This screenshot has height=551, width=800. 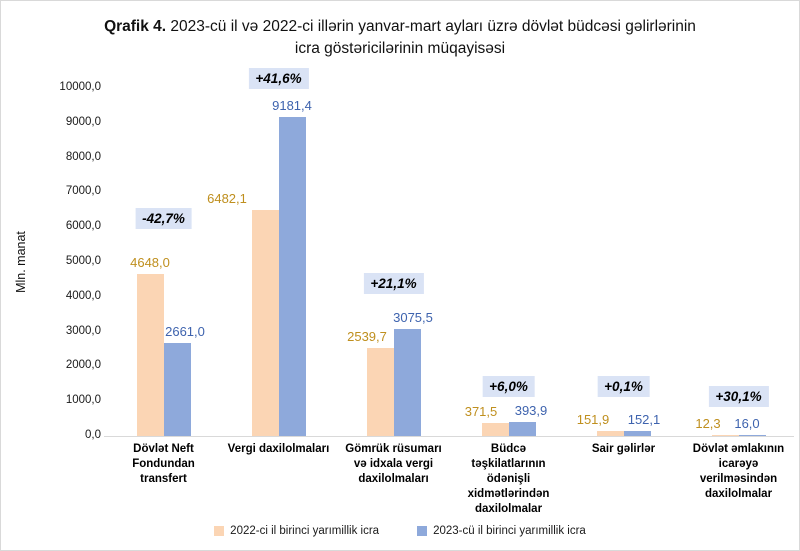 What do you see at coordinates (508, 262) in the screenshot?
I see `bar-group: 371,5 393,9 +6,0%` at bounding box center [508, 262].